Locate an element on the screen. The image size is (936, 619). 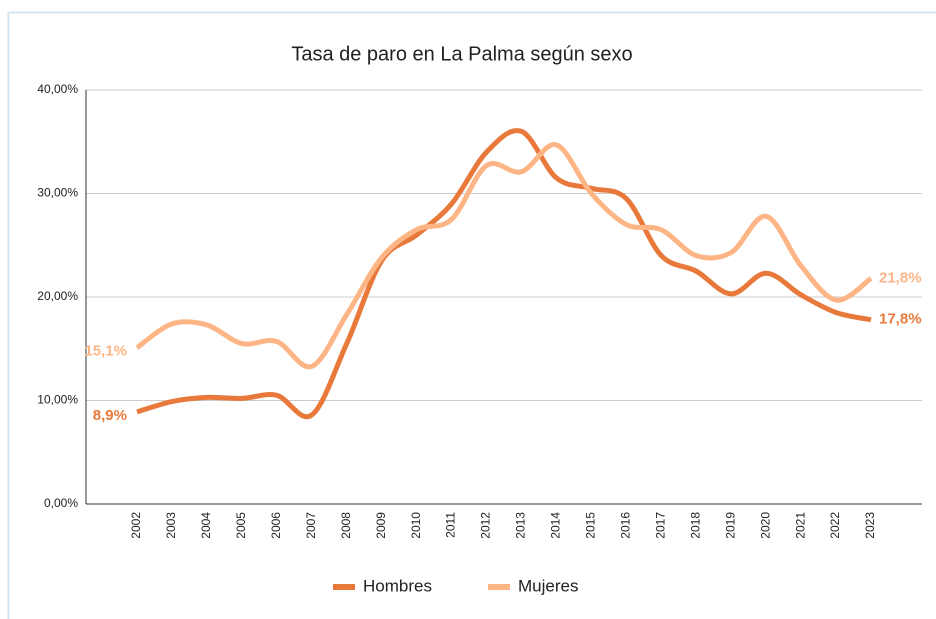
x-tick-label: 2016 is located at coordinates (626, 525).